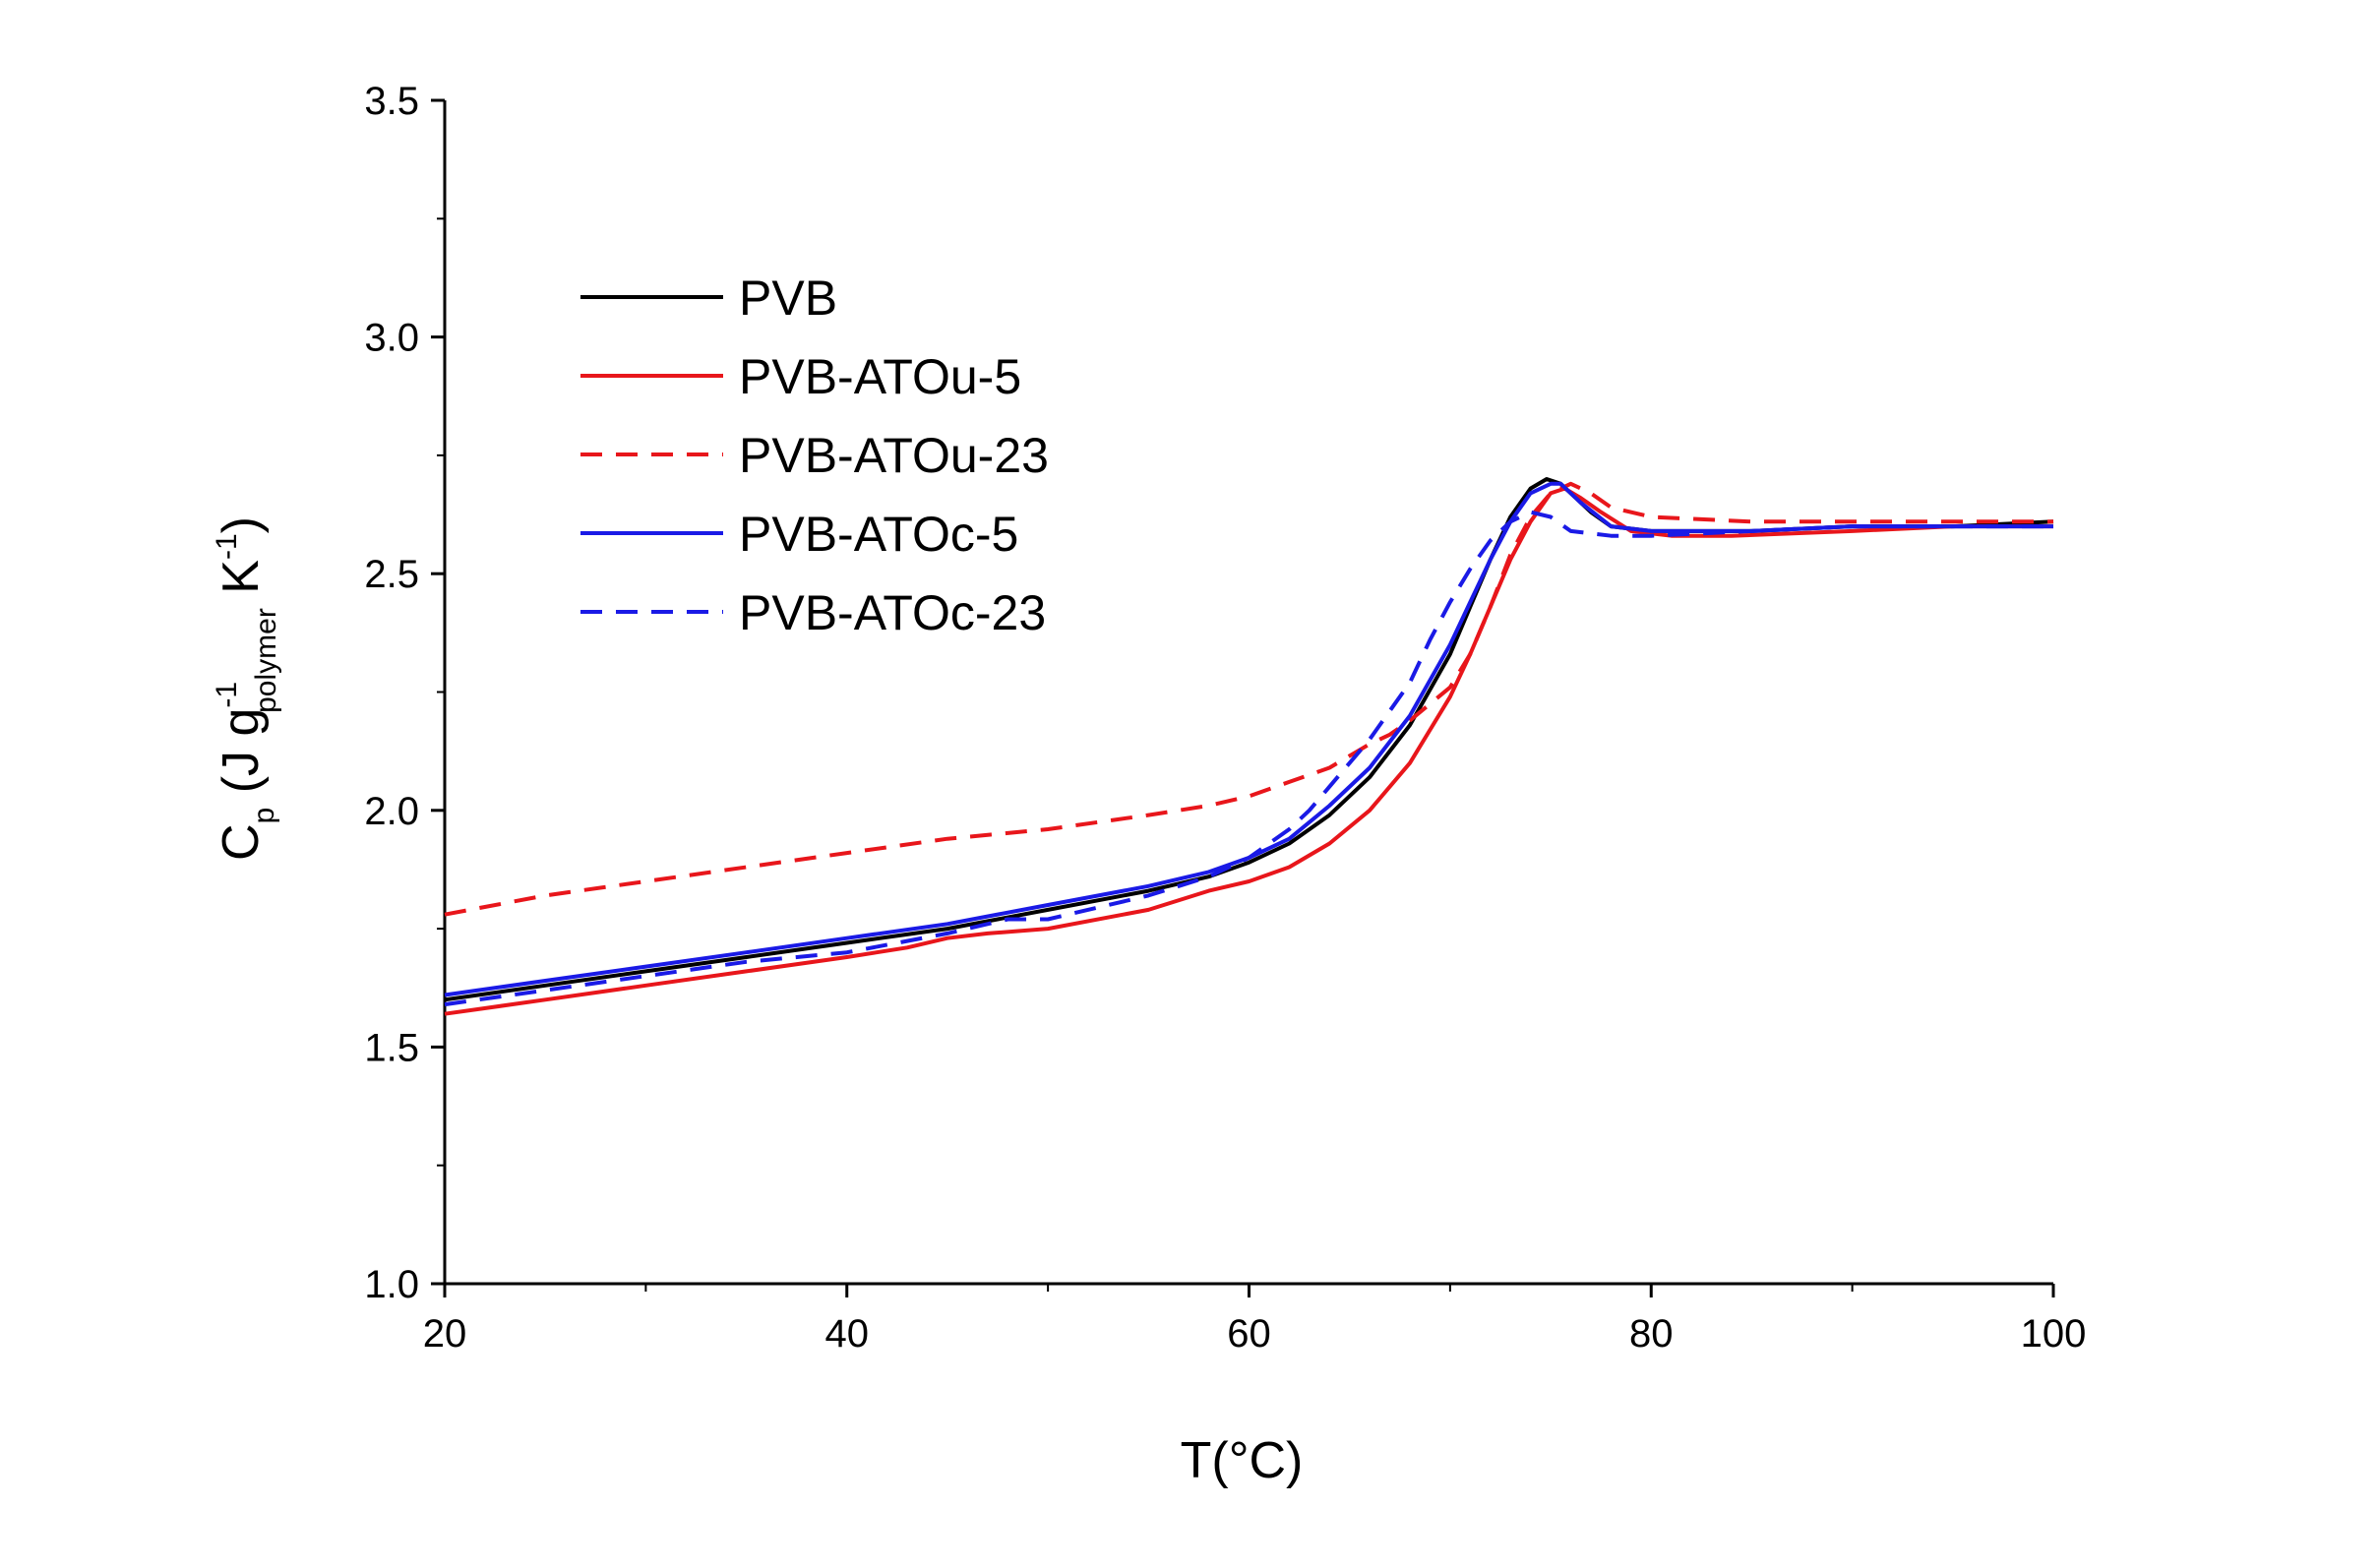 The image size is (2379, 1568). What do you see at coordinates (847, 1334) in the screenshot?
I see `x-tick-label: 40` at bounding box center [847, 1334].